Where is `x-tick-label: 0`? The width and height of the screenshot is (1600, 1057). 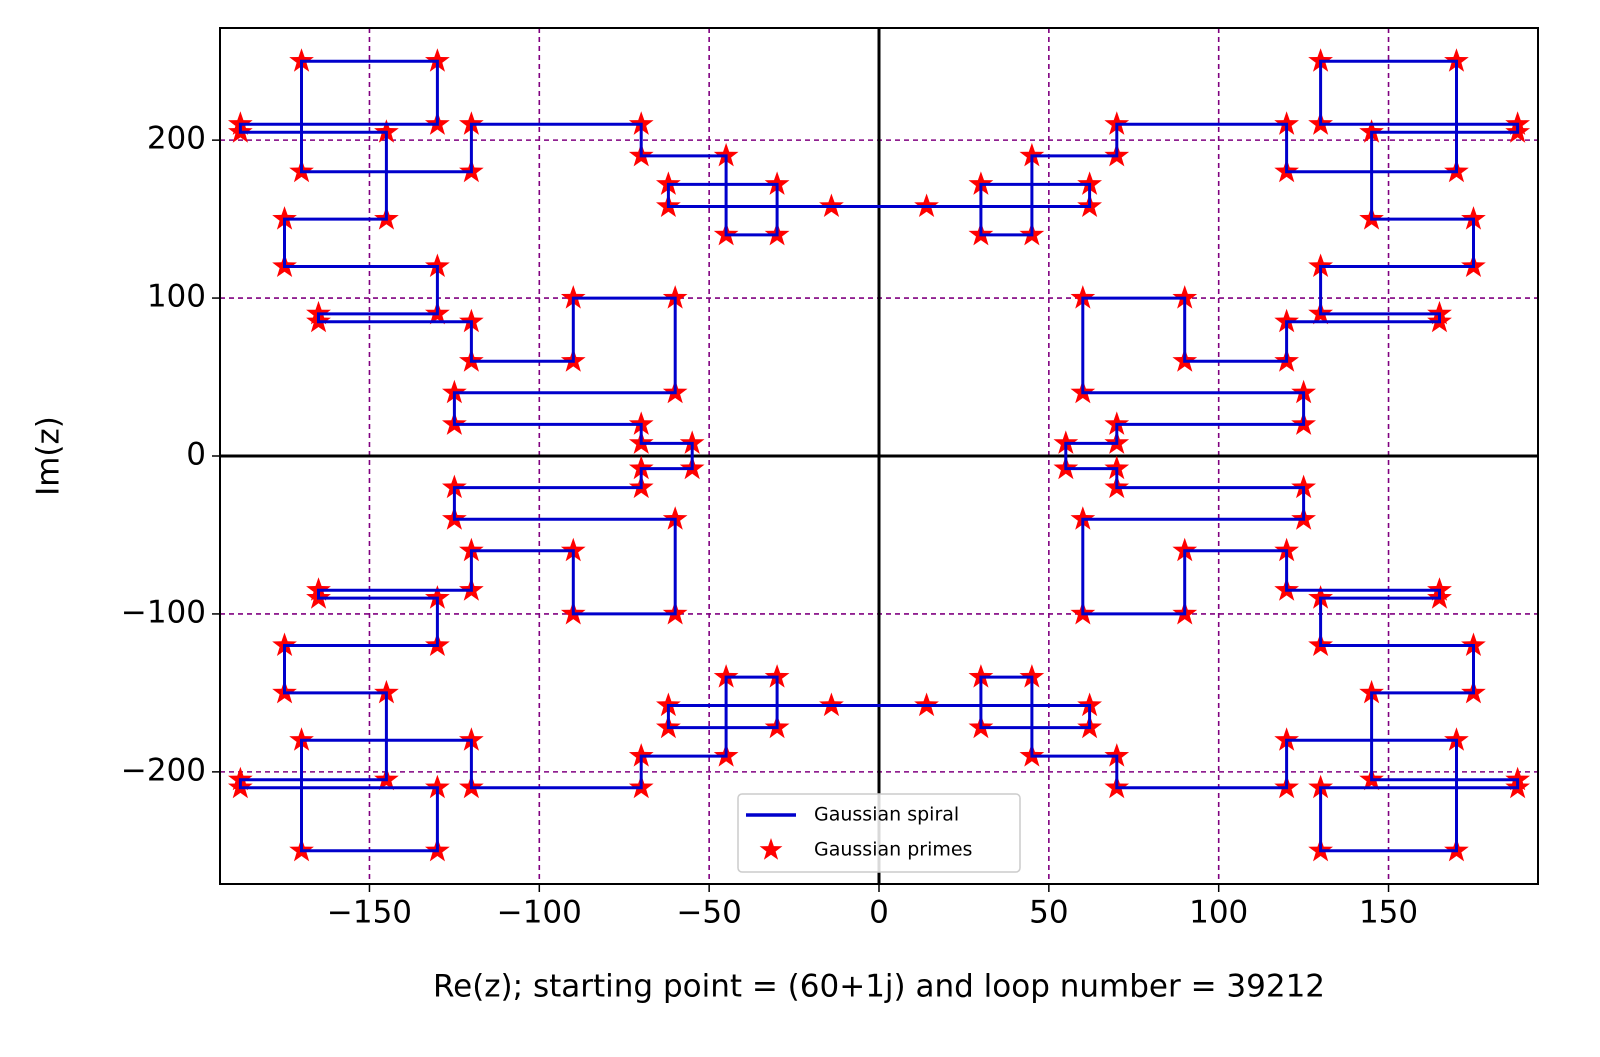
x-tick-label: 0 is located at coordinates (879, 913).